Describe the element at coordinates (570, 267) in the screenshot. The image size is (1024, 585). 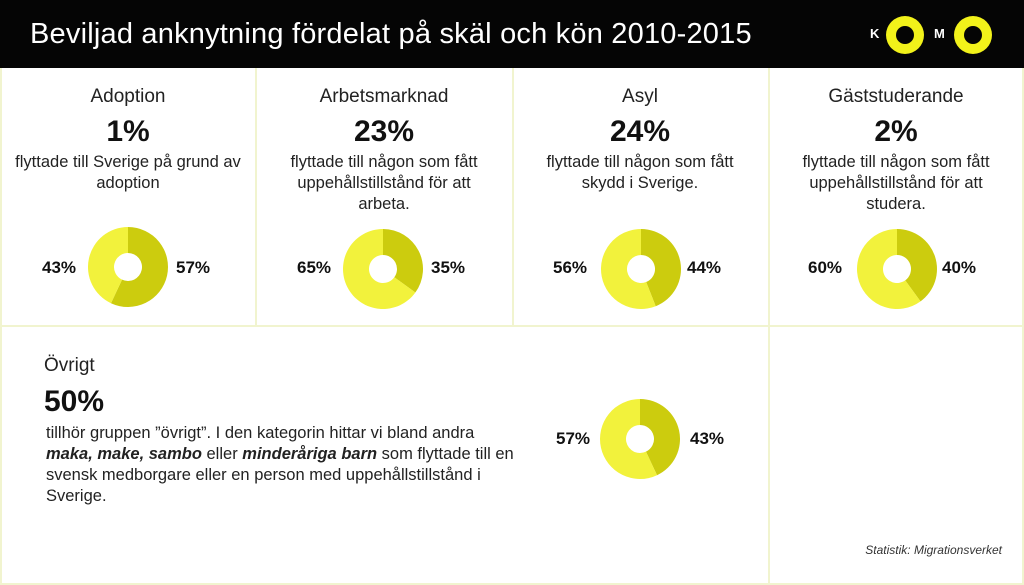
I see `slice-label-left: 56%` at that location.